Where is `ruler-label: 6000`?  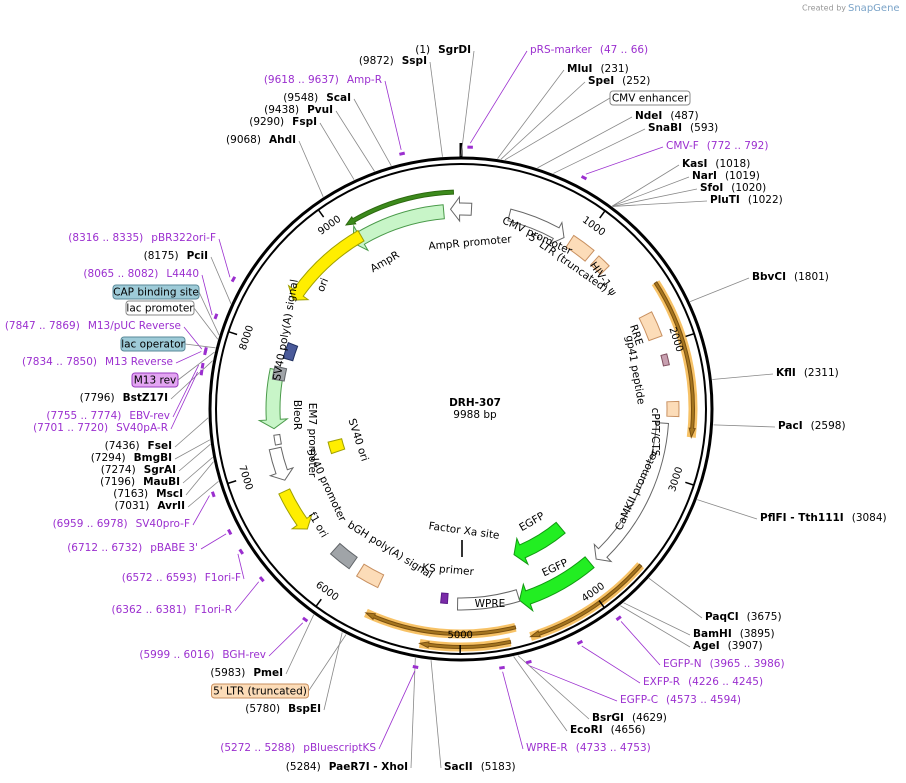
ruler-label: 6000 is located at coordinates (326, 592).